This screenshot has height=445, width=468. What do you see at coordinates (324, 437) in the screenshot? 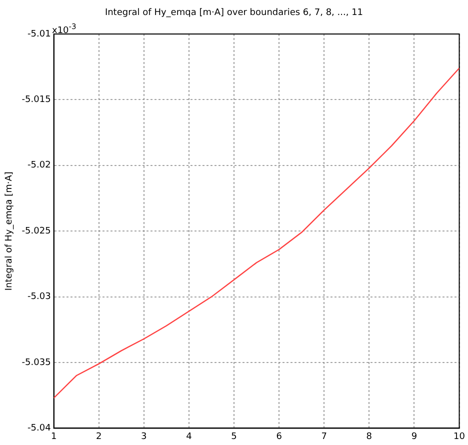
I see `x-tick-label: 7` at bounding box center [324, 437].